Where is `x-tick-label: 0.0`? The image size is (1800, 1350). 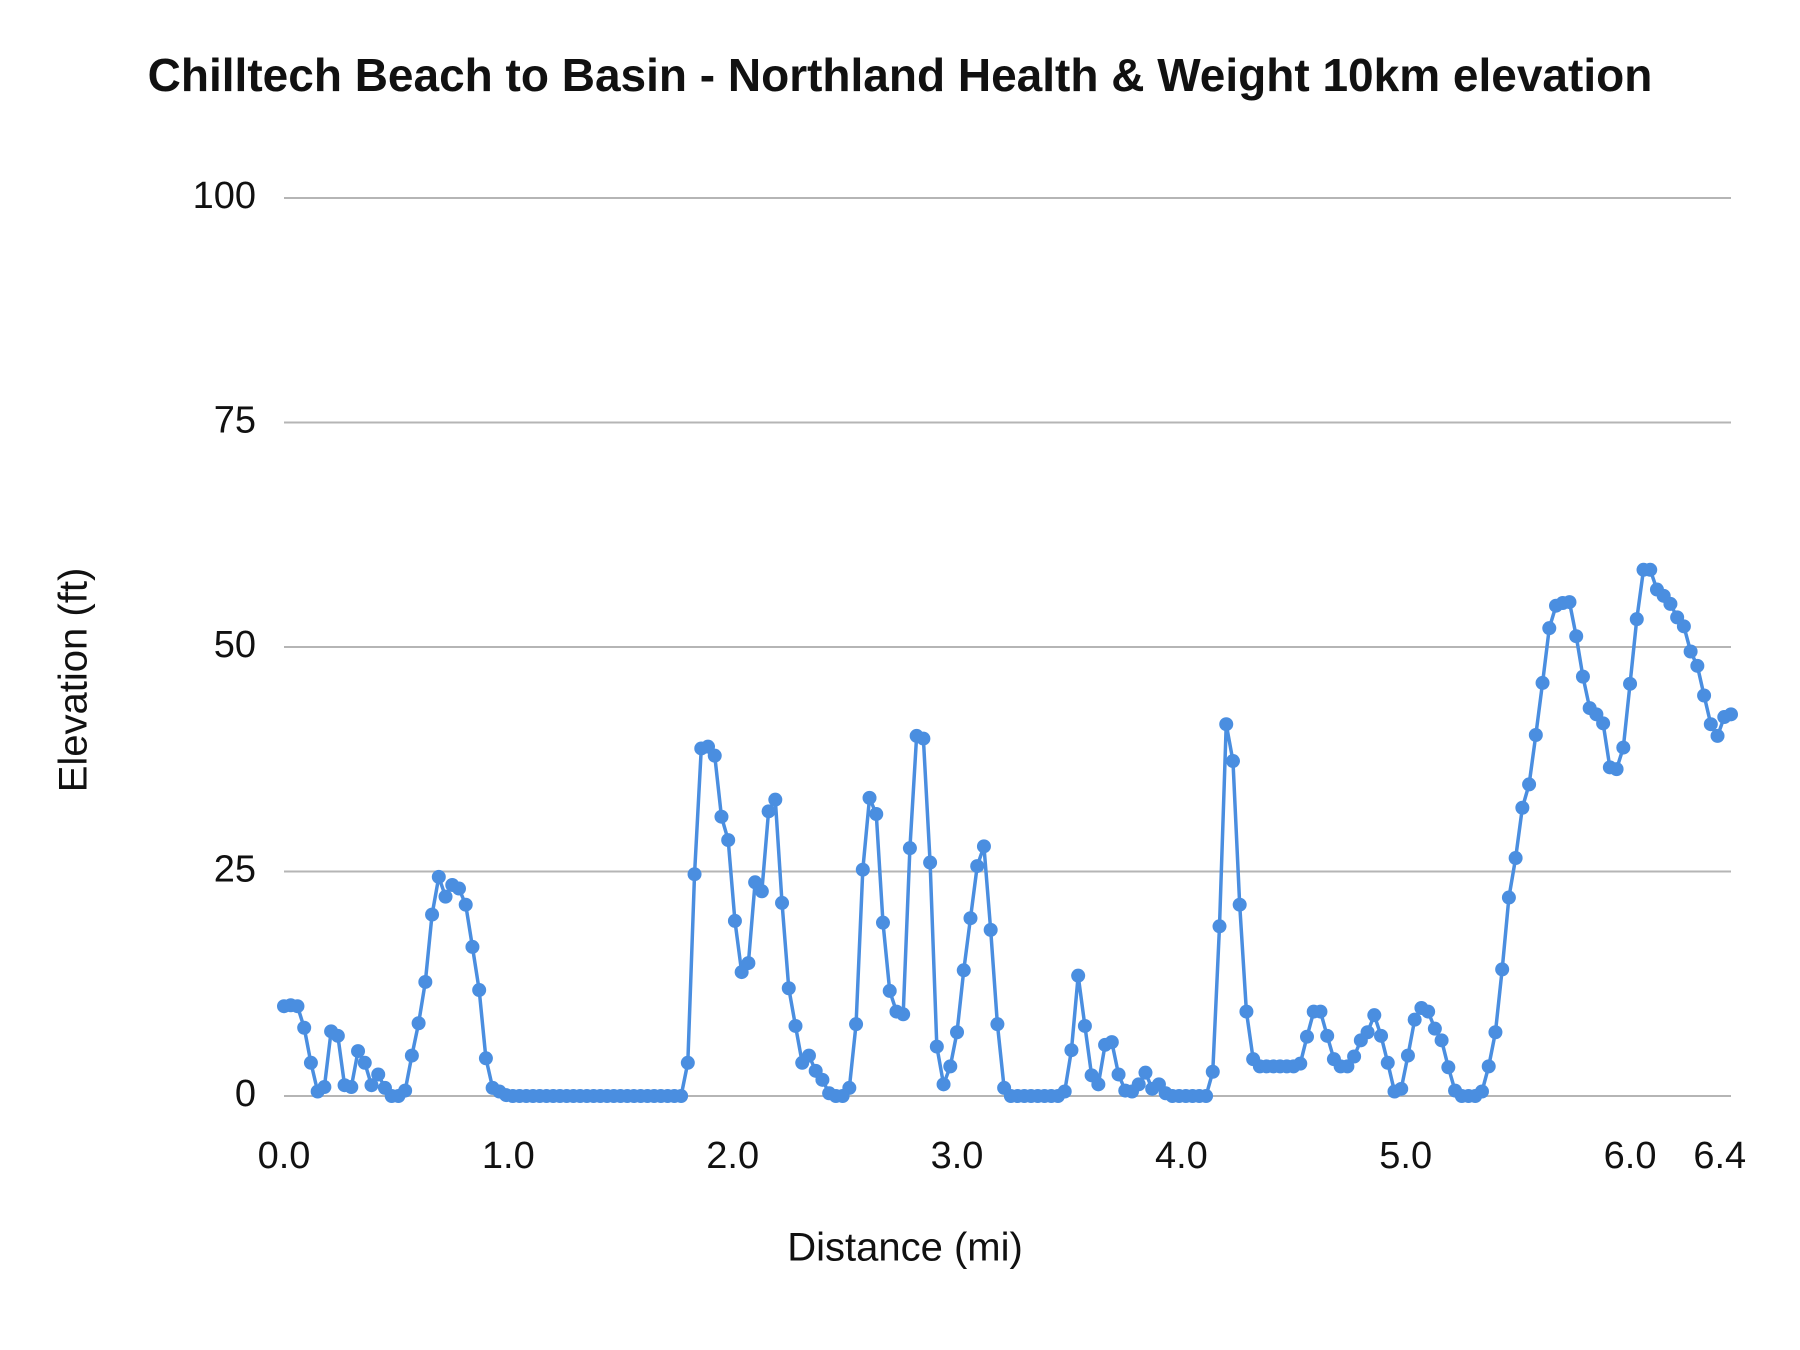
x-tick-label: 0.0 is located at coordinates (284, 1156).